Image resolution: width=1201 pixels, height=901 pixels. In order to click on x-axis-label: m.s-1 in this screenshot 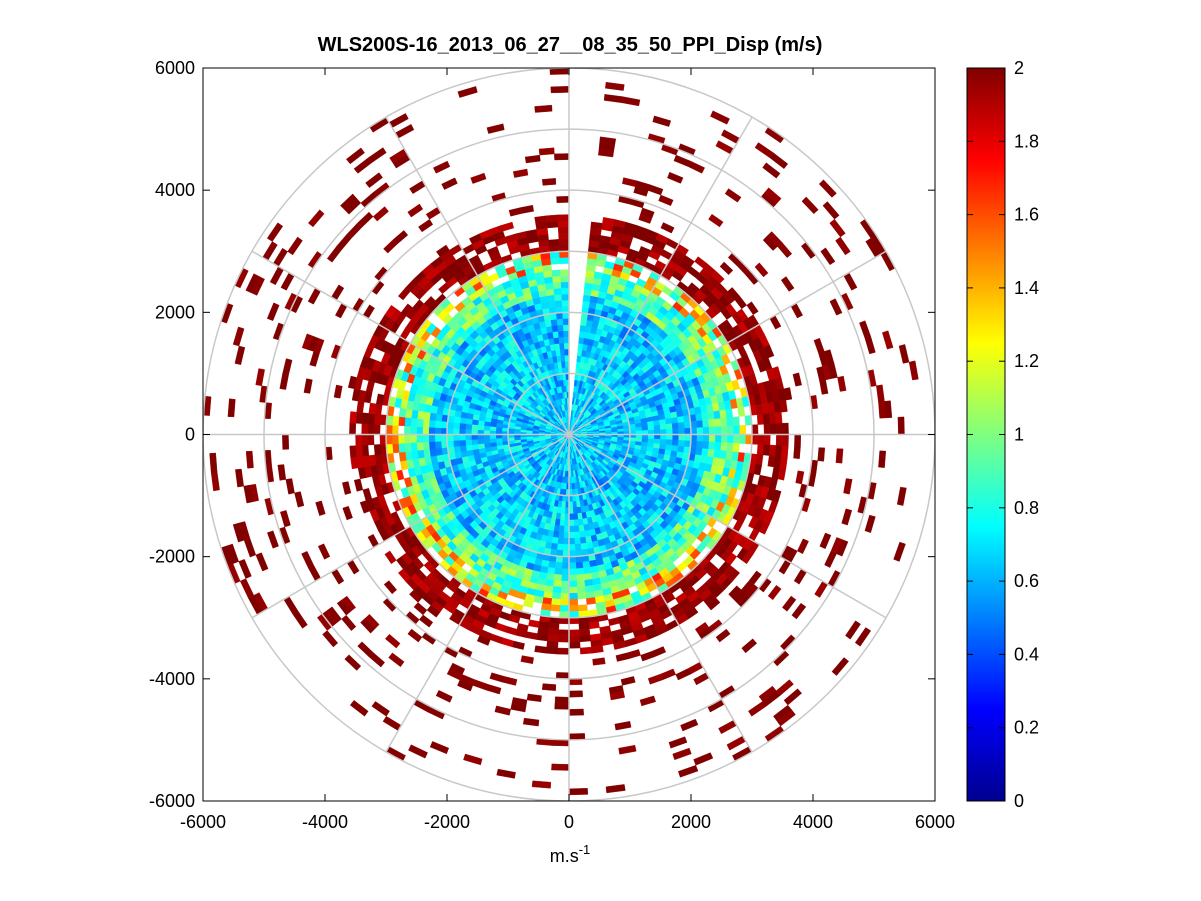, I will do `click(570, 854)`.